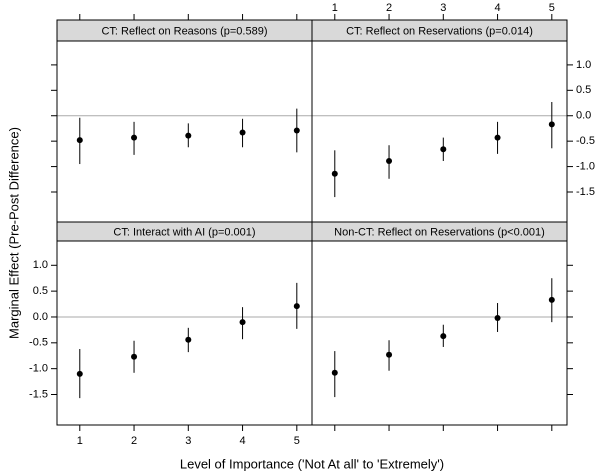  What do you see at coordinates (184, 232) in the screenshot?
I see `panel-title: CT: Interact with AI (p=0.001)` at bounding box center [184, 232].